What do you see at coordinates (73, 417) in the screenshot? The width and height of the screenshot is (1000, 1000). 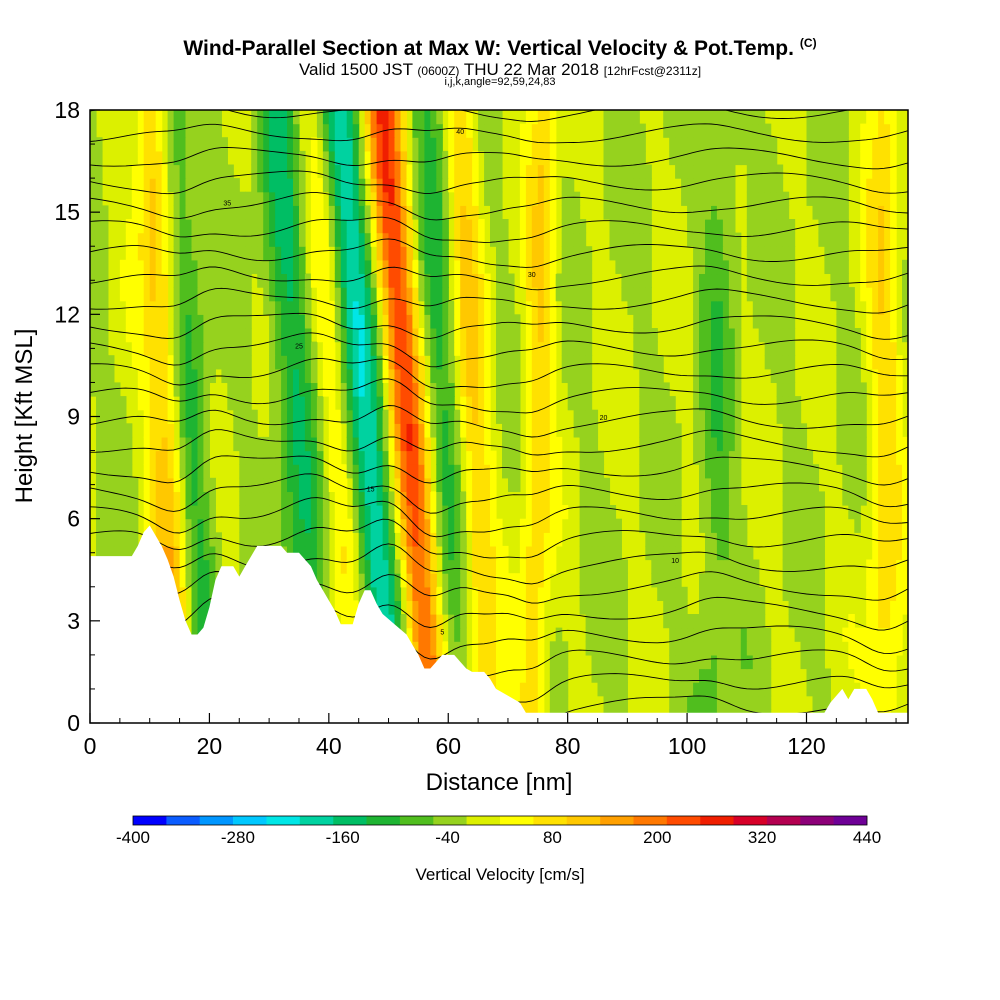 I see `y-tick-label: 9` at bounding box center [73, 417].